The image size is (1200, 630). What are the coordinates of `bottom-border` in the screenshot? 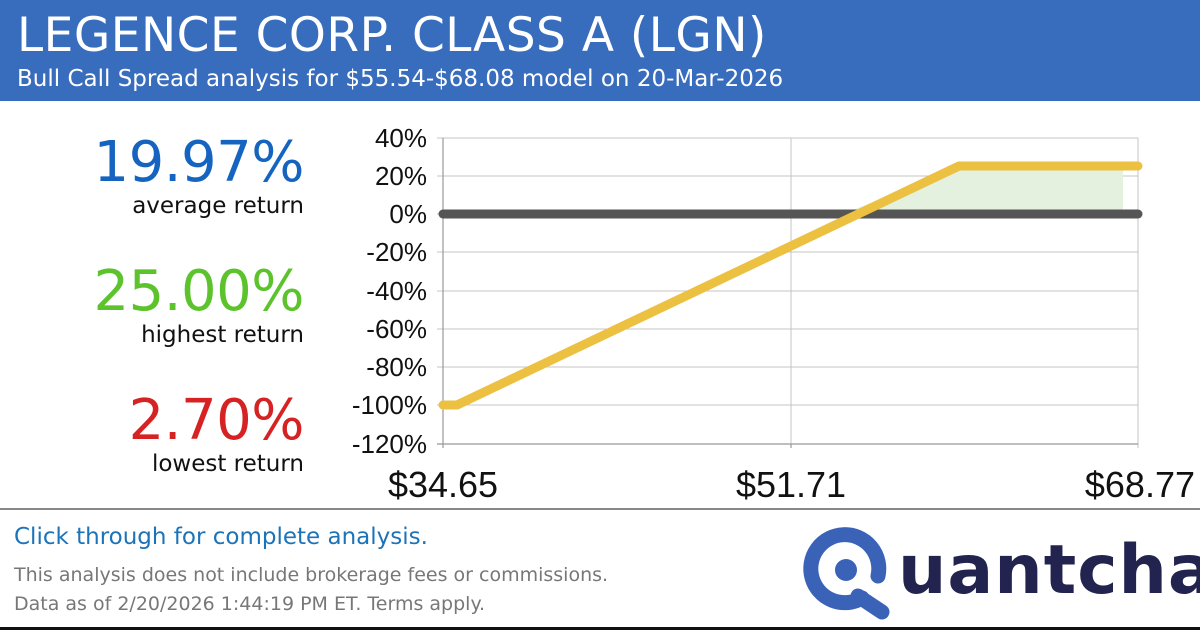 It's located at (600, 628).